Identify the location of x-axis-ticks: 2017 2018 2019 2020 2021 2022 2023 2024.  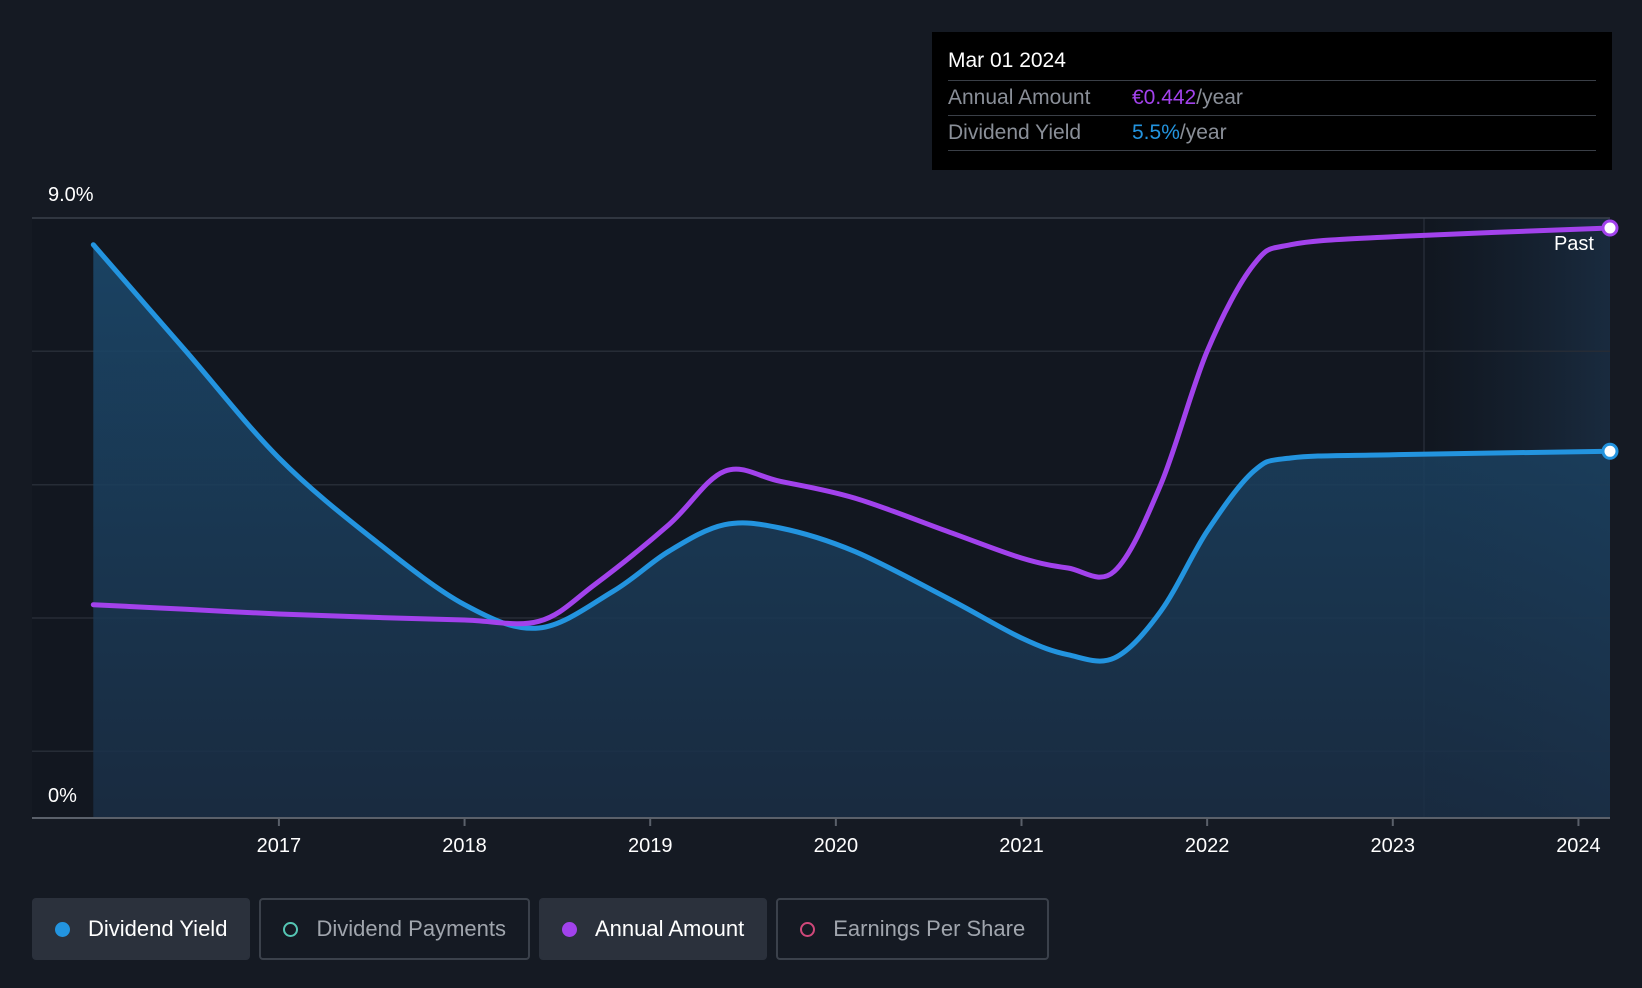
(929, 837).